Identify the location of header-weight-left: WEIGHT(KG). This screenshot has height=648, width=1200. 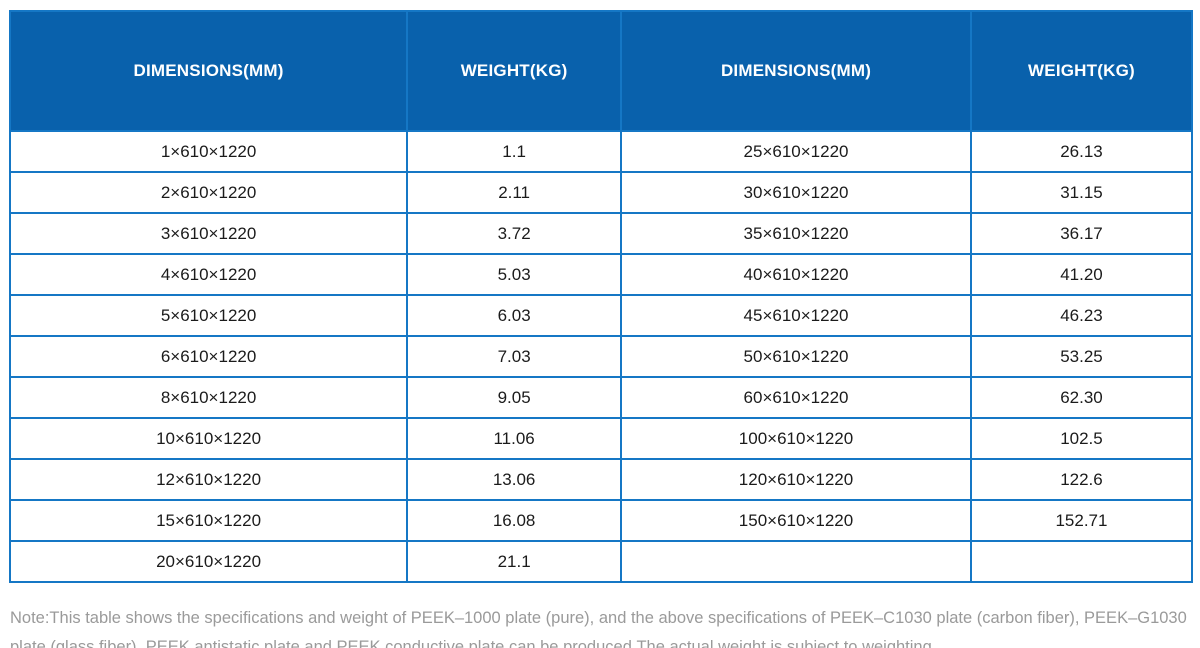
(514, 71).